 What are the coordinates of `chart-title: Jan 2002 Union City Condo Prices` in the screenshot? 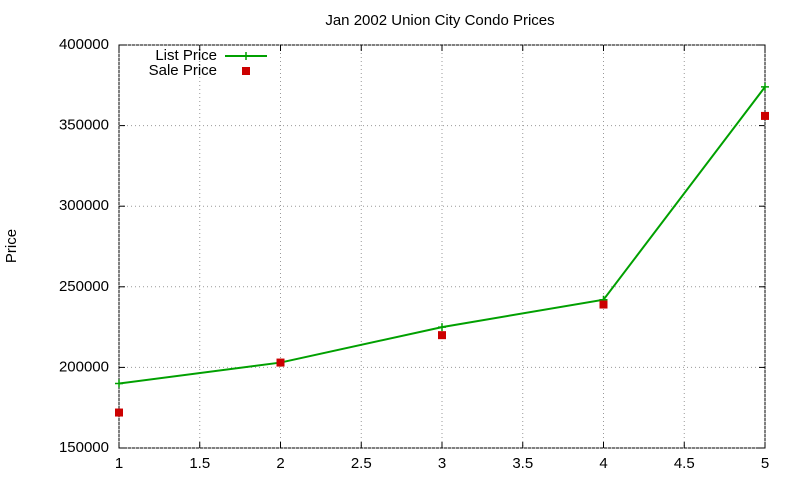 It's located at (439, 20).